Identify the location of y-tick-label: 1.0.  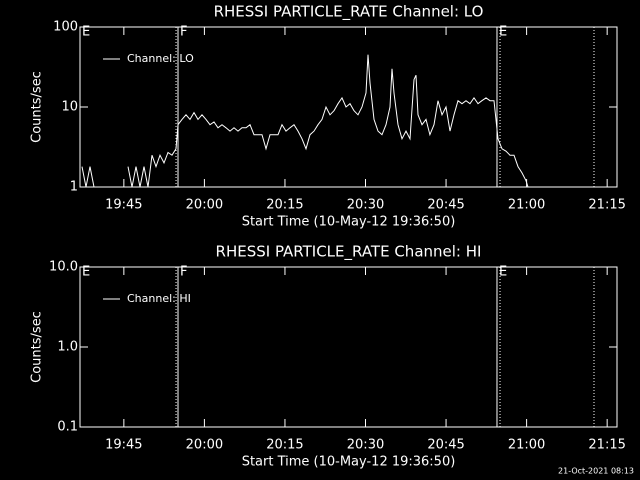
(67, 347).